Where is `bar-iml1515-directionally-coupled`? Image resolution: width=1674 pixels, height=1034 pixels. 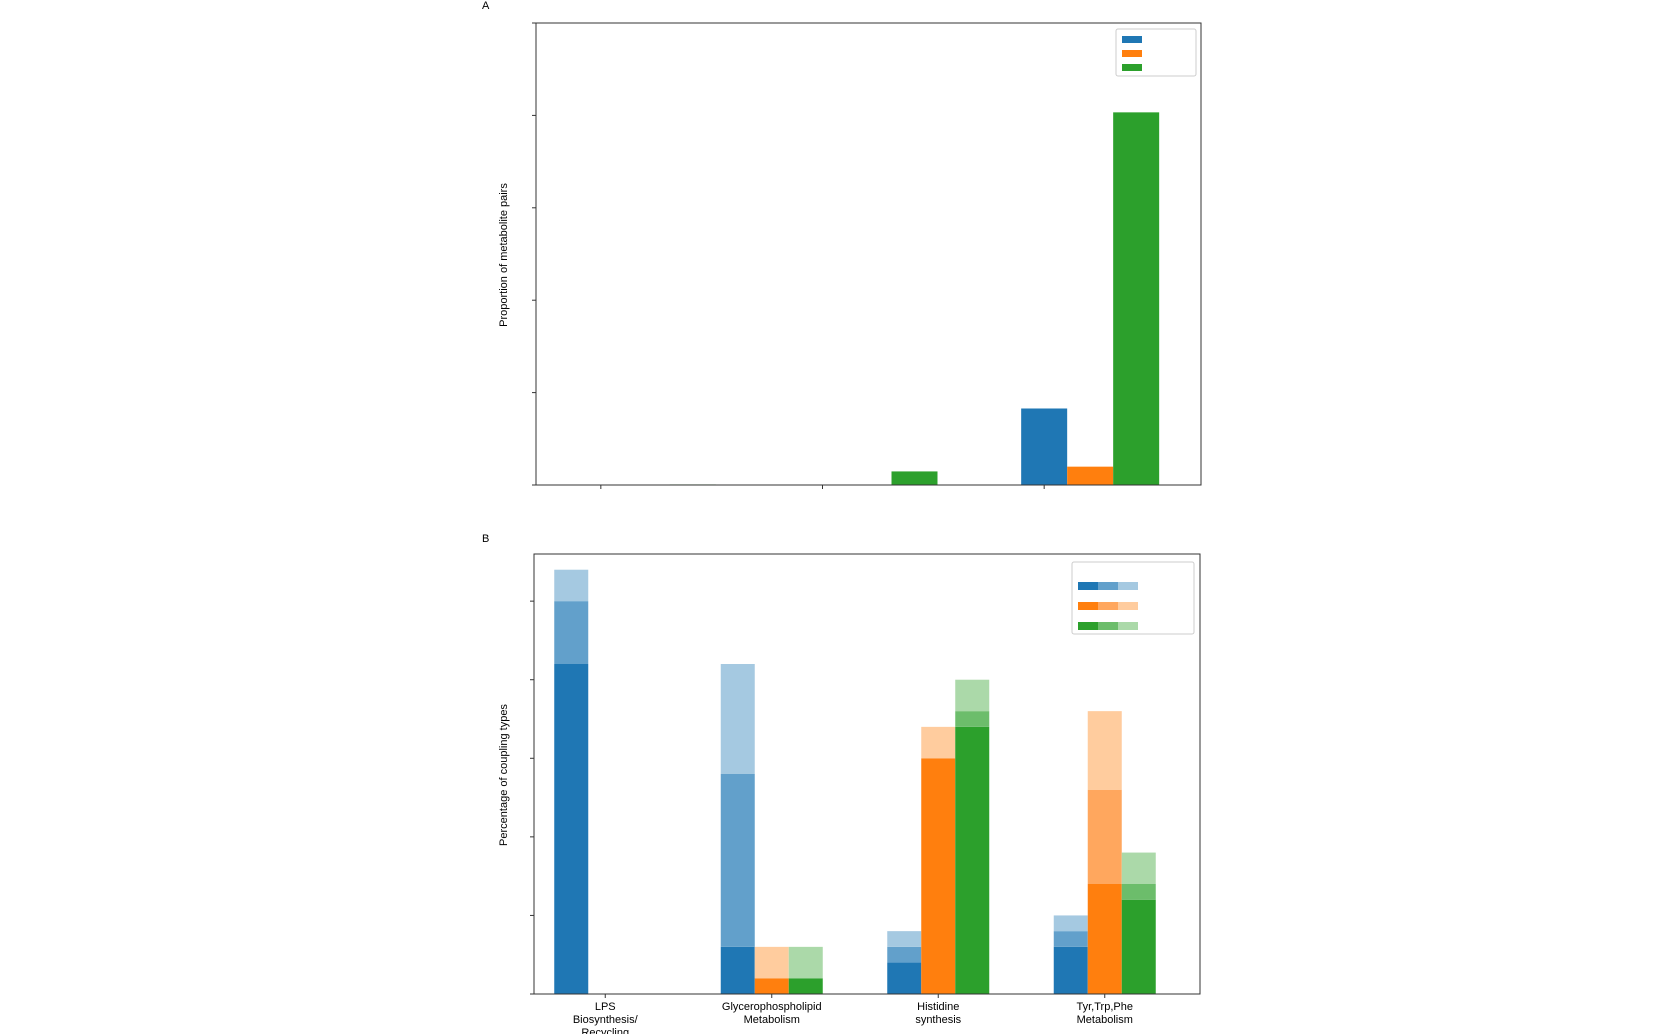
bar-iml1515-directionally-coupled is located at coordinates (1044, 446).